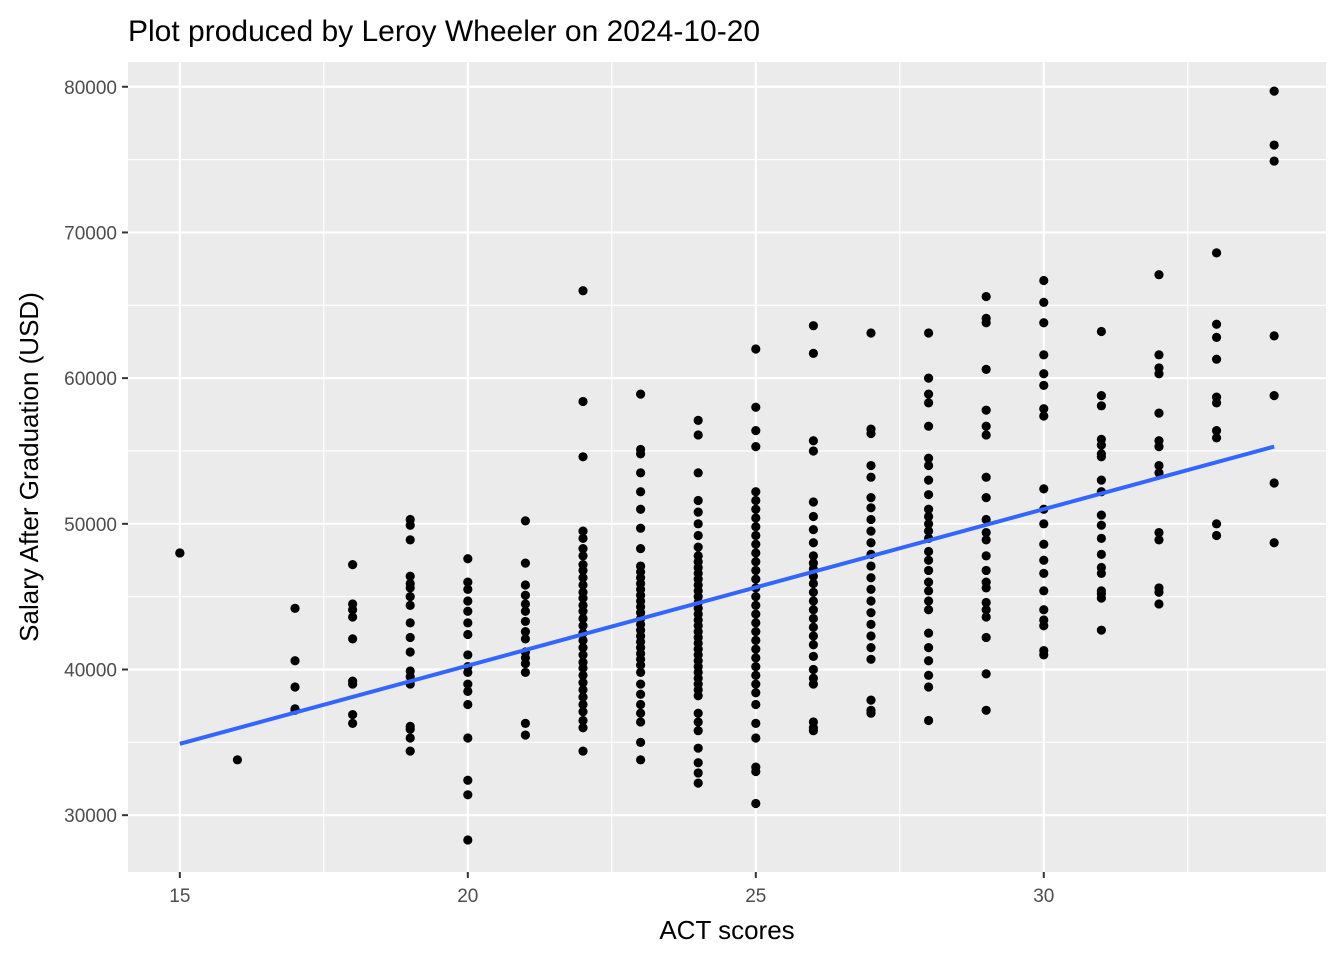  I want to click on x-axis: 15 20 25 30, so click(611, 889).